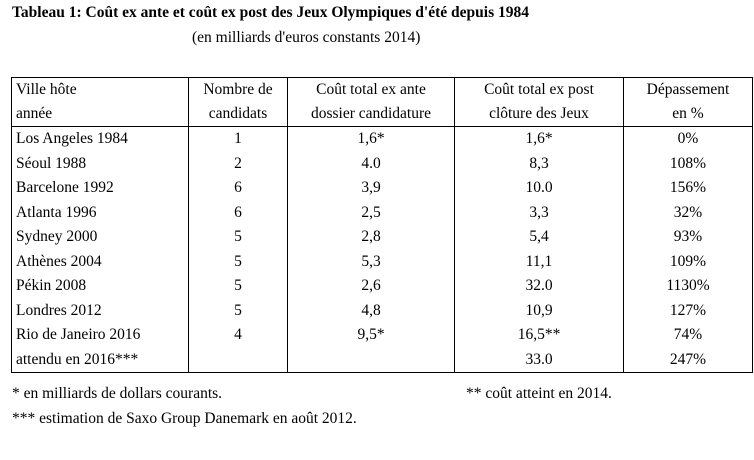  What do you see at coordinates (371, 237) in the screenshot?
I see `cell-ex-ante: 2,8` at bounding box center [371, 237].